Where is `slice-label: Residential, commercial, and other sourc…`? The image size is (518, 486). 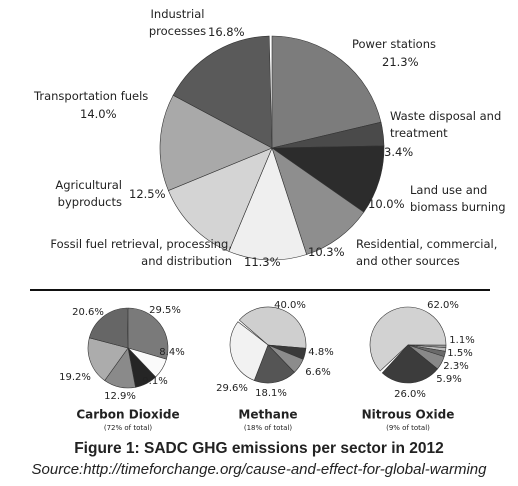
slice-label: Residential, commercial, and other sourc… is located at coordinates (427, 252).